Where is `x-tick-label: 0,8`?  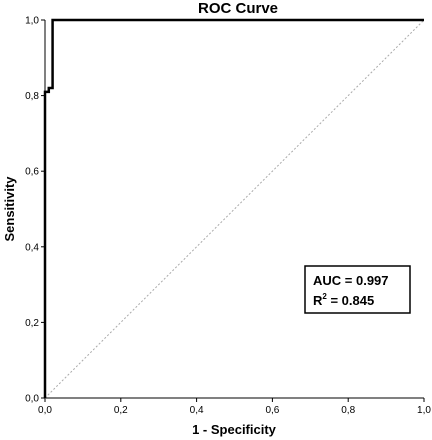 x-tick-label: 0,8 is located at coordinates (348, 410).